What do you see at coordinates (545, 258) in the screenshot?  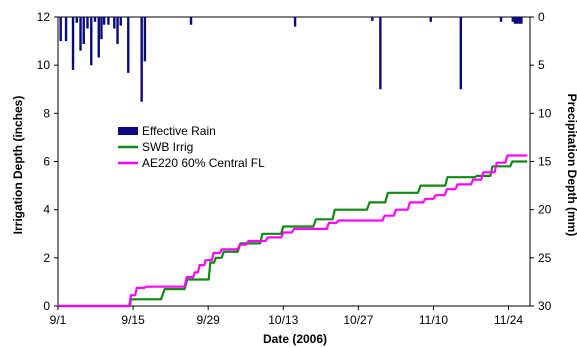 I see `y-right-tick-label: 25` at bounding box center [545, 258].